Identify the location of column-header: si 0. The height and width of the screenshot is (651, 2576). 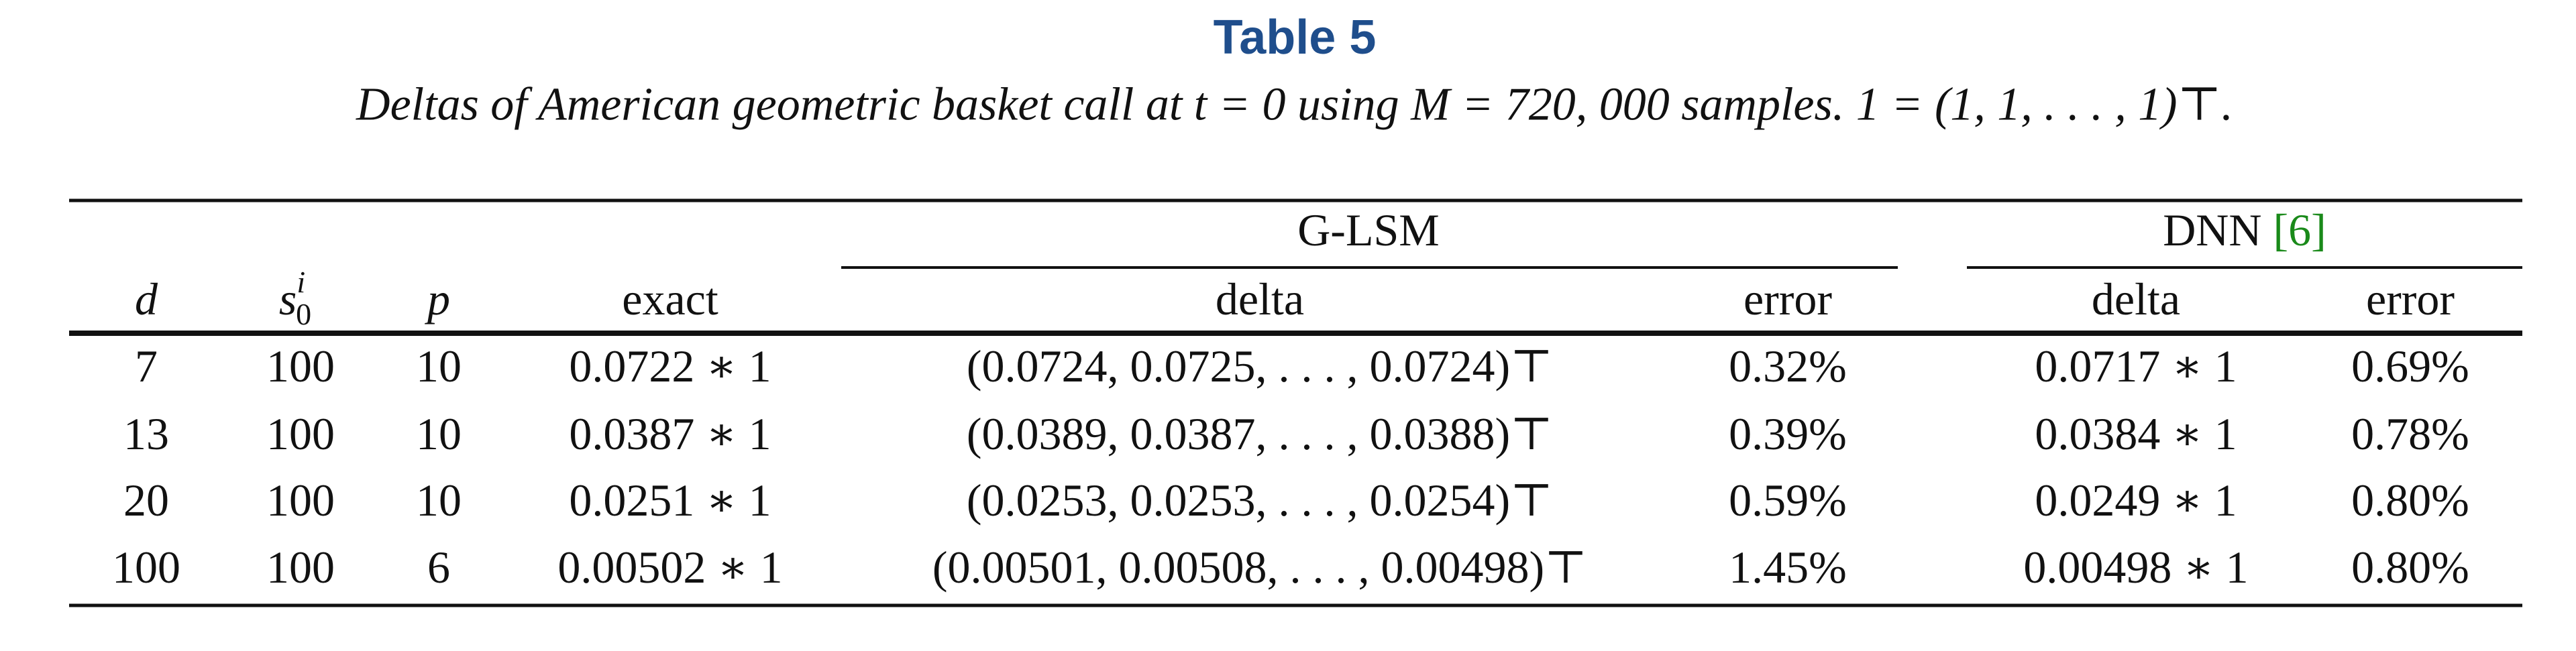
(295, 298).